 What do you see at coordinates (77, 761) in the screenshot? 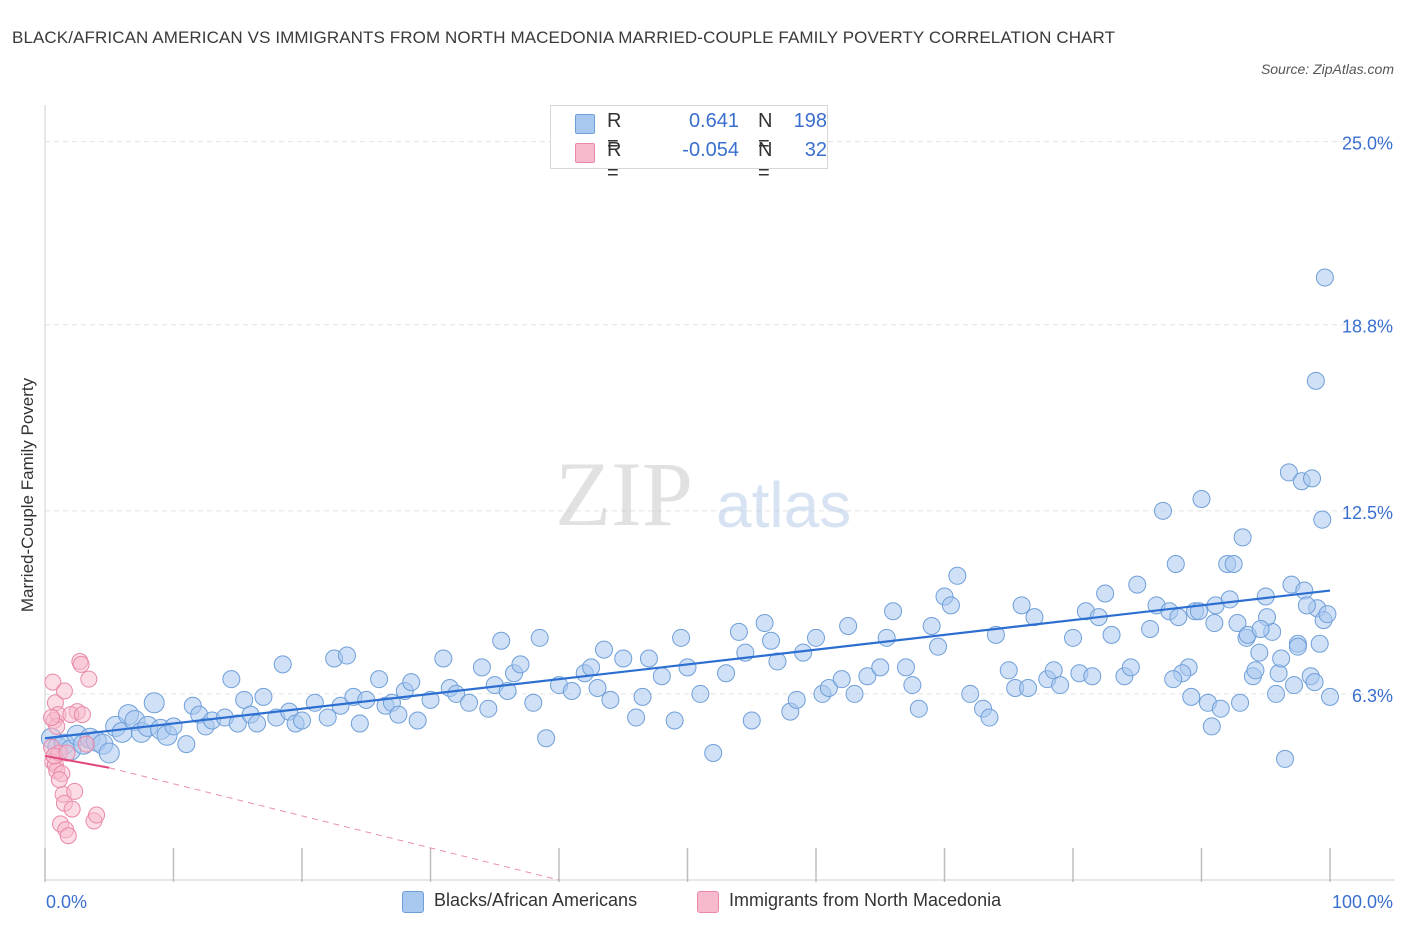
I see `trend-line-macedonia` at bounding box center [77, 761].